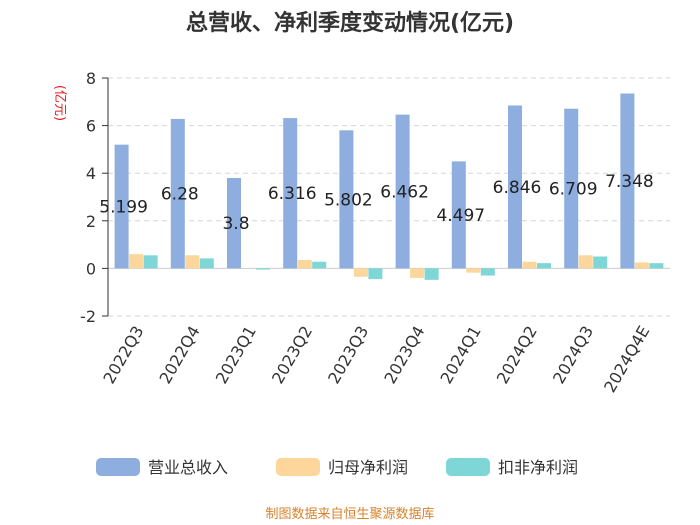  Describe the element at coordinates (180, 355) in the screenshot. I see `x-tick-label: 2022Q4` at that location.